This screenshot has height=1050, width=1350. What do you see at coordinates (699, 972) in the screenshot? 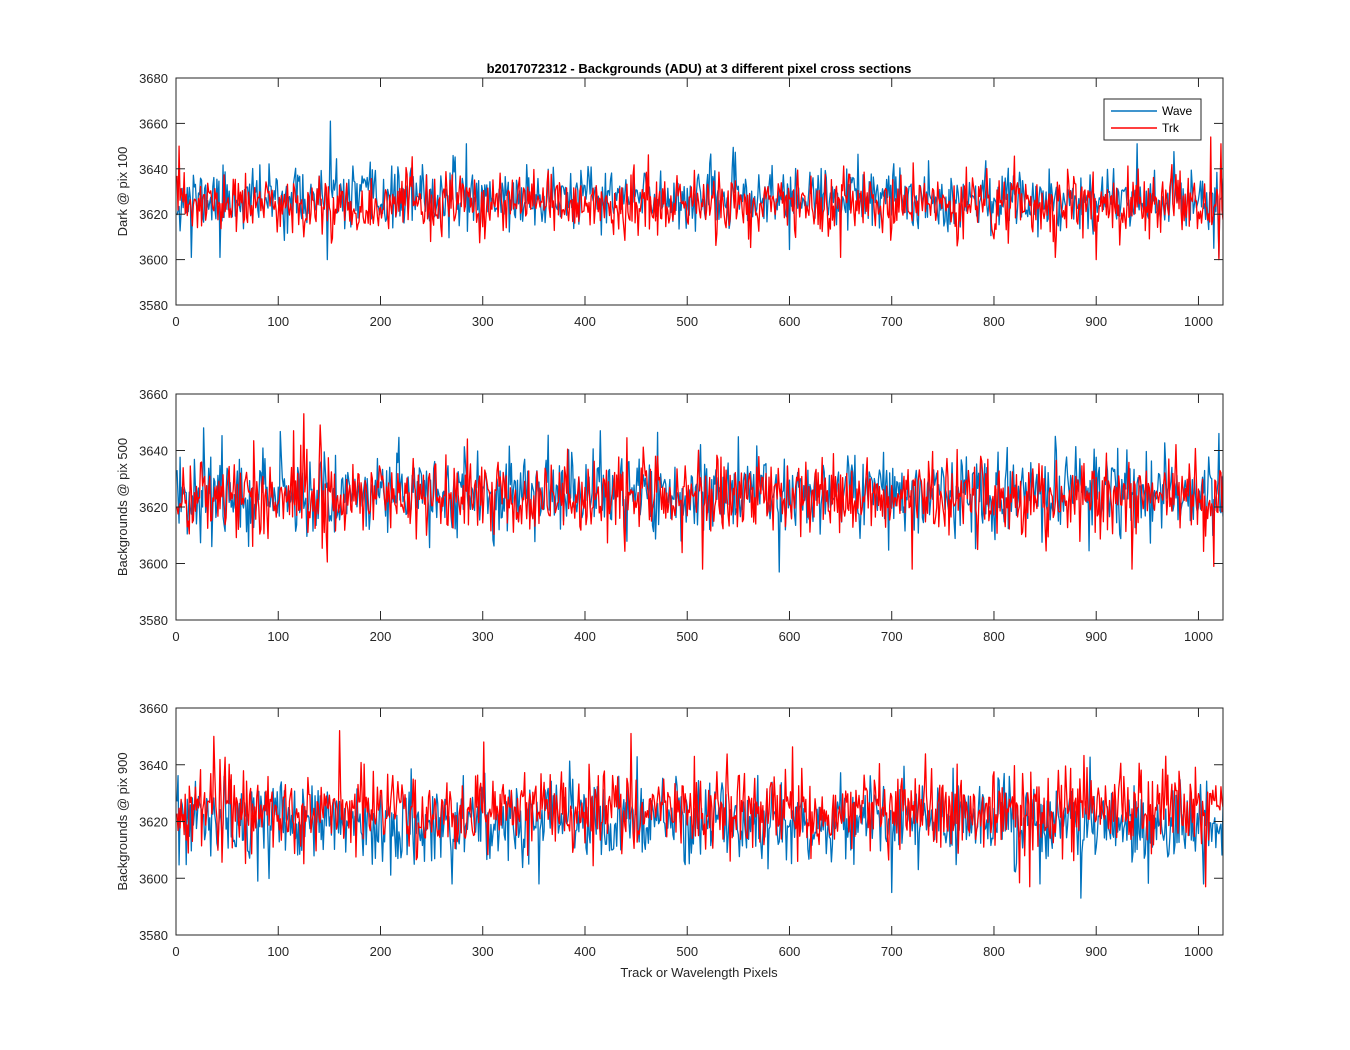
I see `x-axis-label: Track or Wavelength Pixels` at bounding box center [699, 972].